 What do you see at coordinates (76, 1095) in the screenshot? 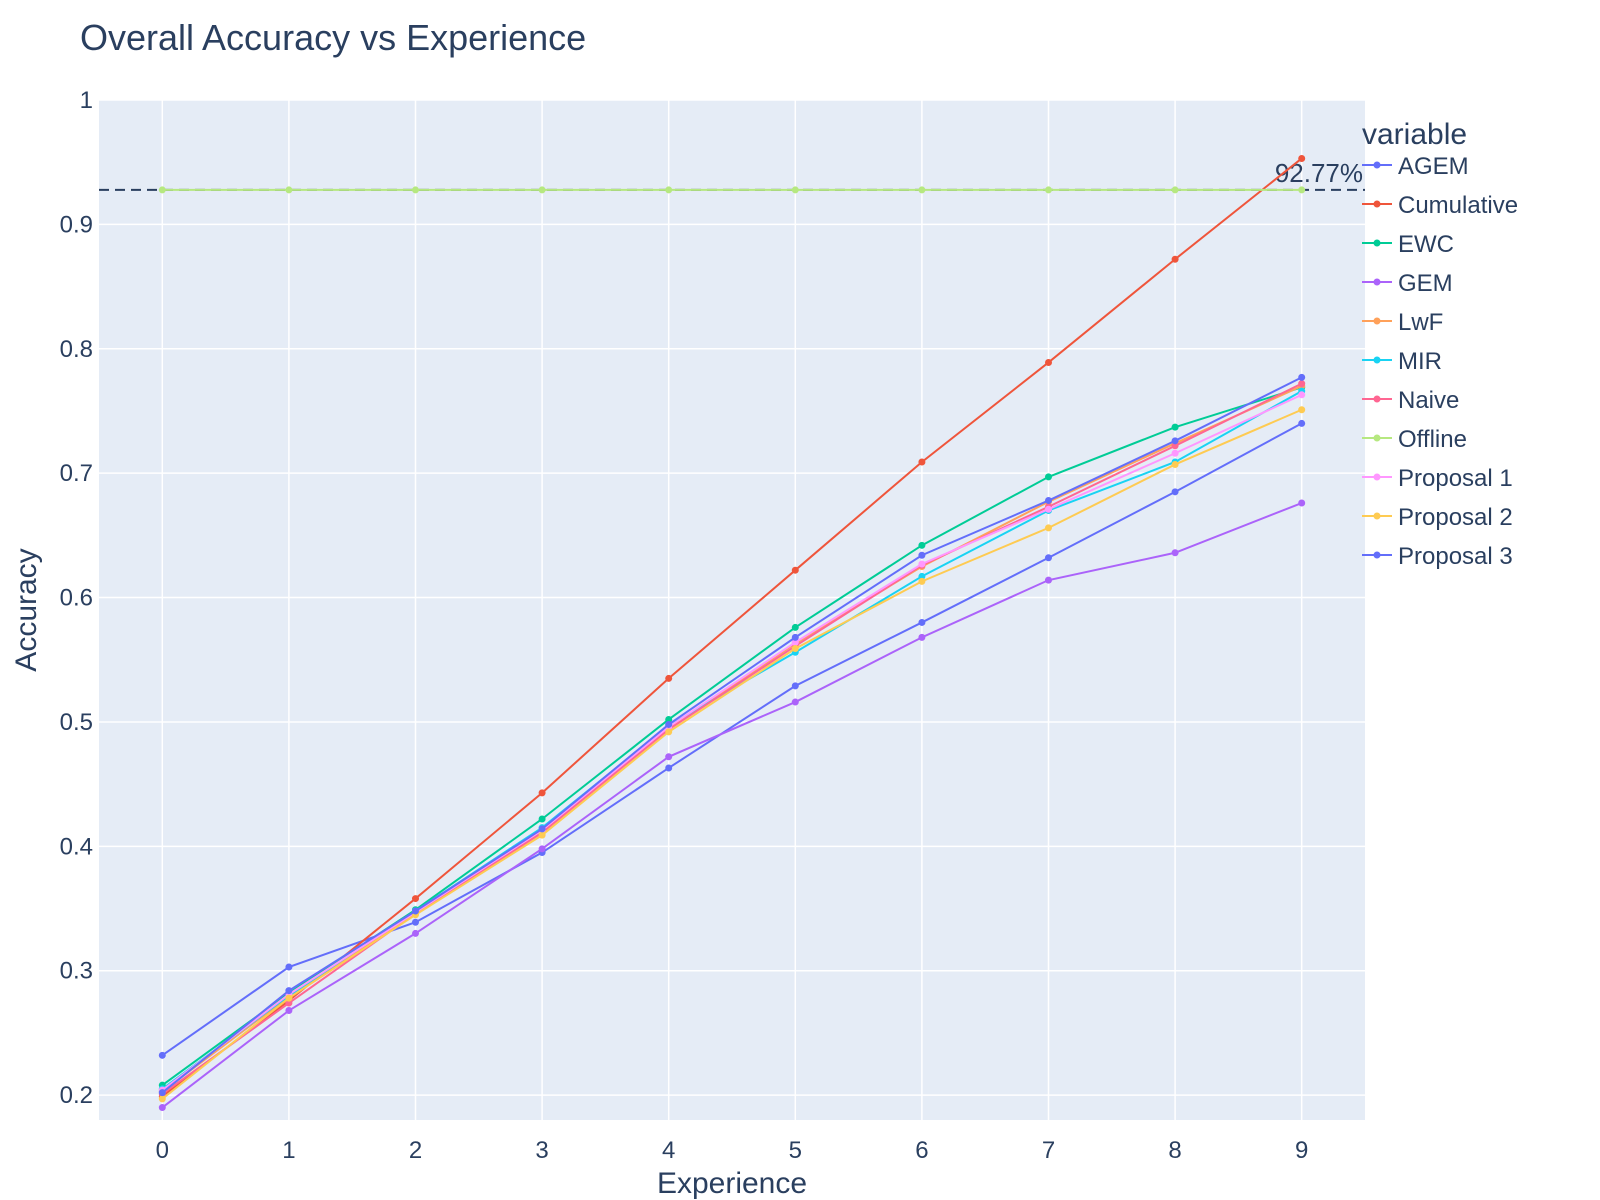
I see `y-tick-label: 0.2` at bounding box center [76, 1095].